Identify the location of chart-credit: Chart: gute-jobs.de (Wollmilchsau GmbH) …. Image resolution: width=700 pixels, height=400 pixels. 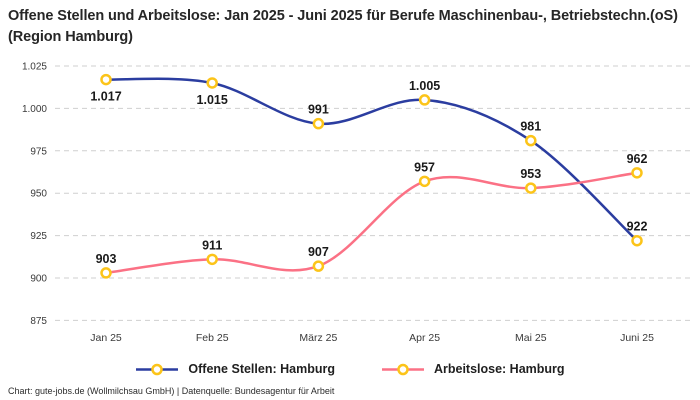
(171, 391).